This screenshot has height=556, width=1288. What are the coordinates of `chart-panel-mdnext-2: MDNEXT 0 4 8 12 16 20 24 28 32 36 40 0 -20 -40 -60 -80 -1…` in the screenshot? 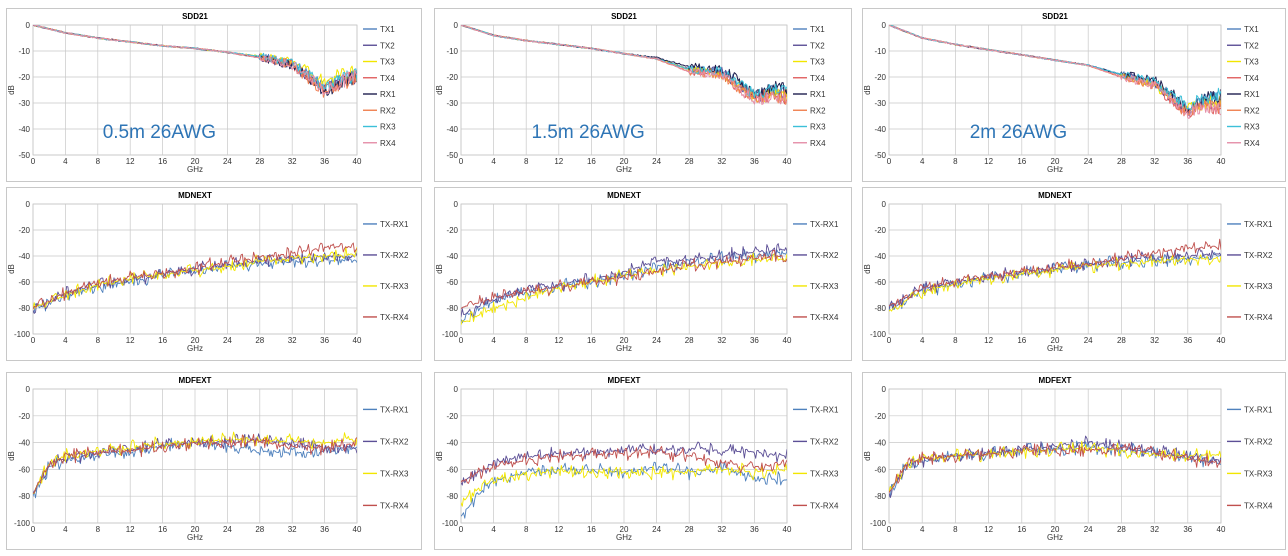 It's located at (1074, 274).